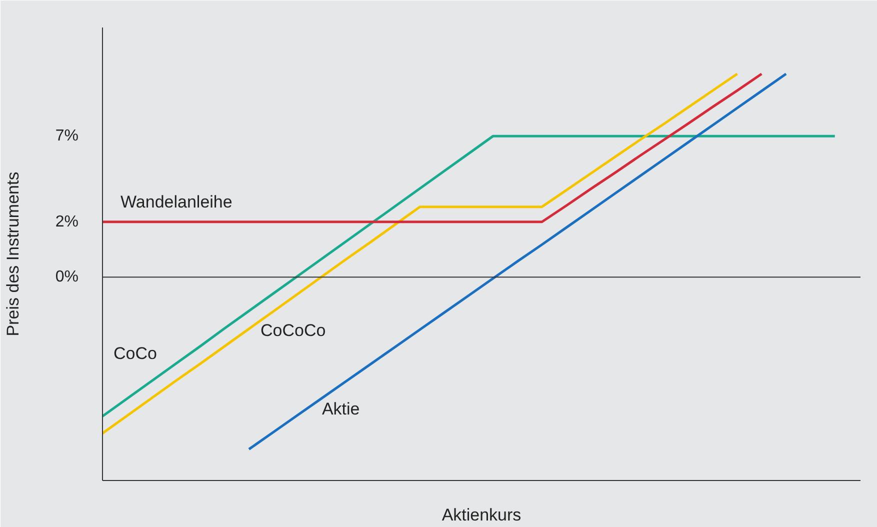  What do you see at coordinates (176, 202) in the screenshot?
I see `series-label: Wandelanleihe` at bounding box center [176, 202].